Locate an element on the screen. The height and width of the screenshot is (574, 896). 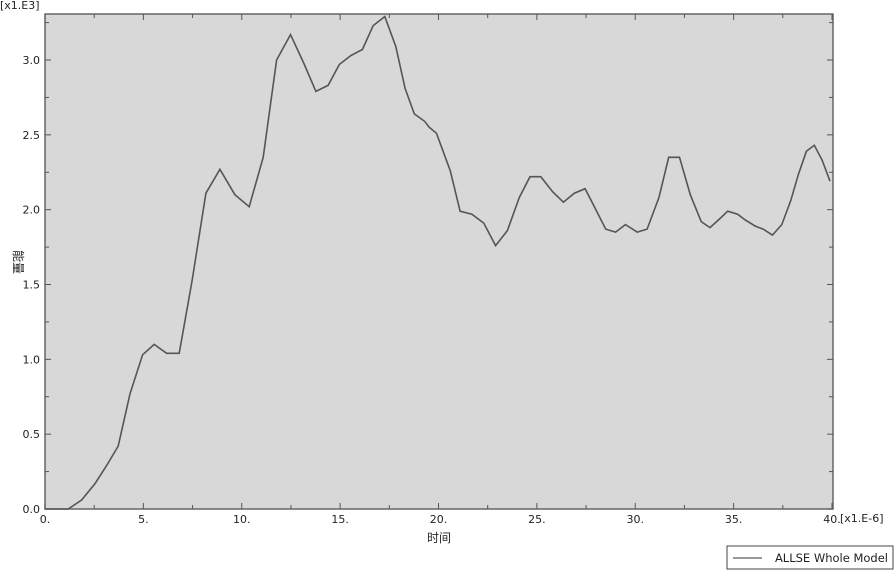
legend-box is located at coordinates (810, 557).